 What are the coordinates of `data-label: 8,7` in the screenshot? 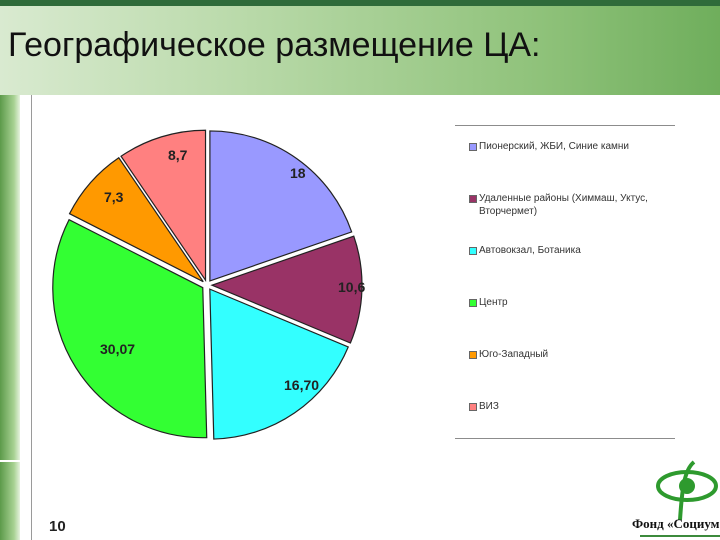 It's located at (178, 155).